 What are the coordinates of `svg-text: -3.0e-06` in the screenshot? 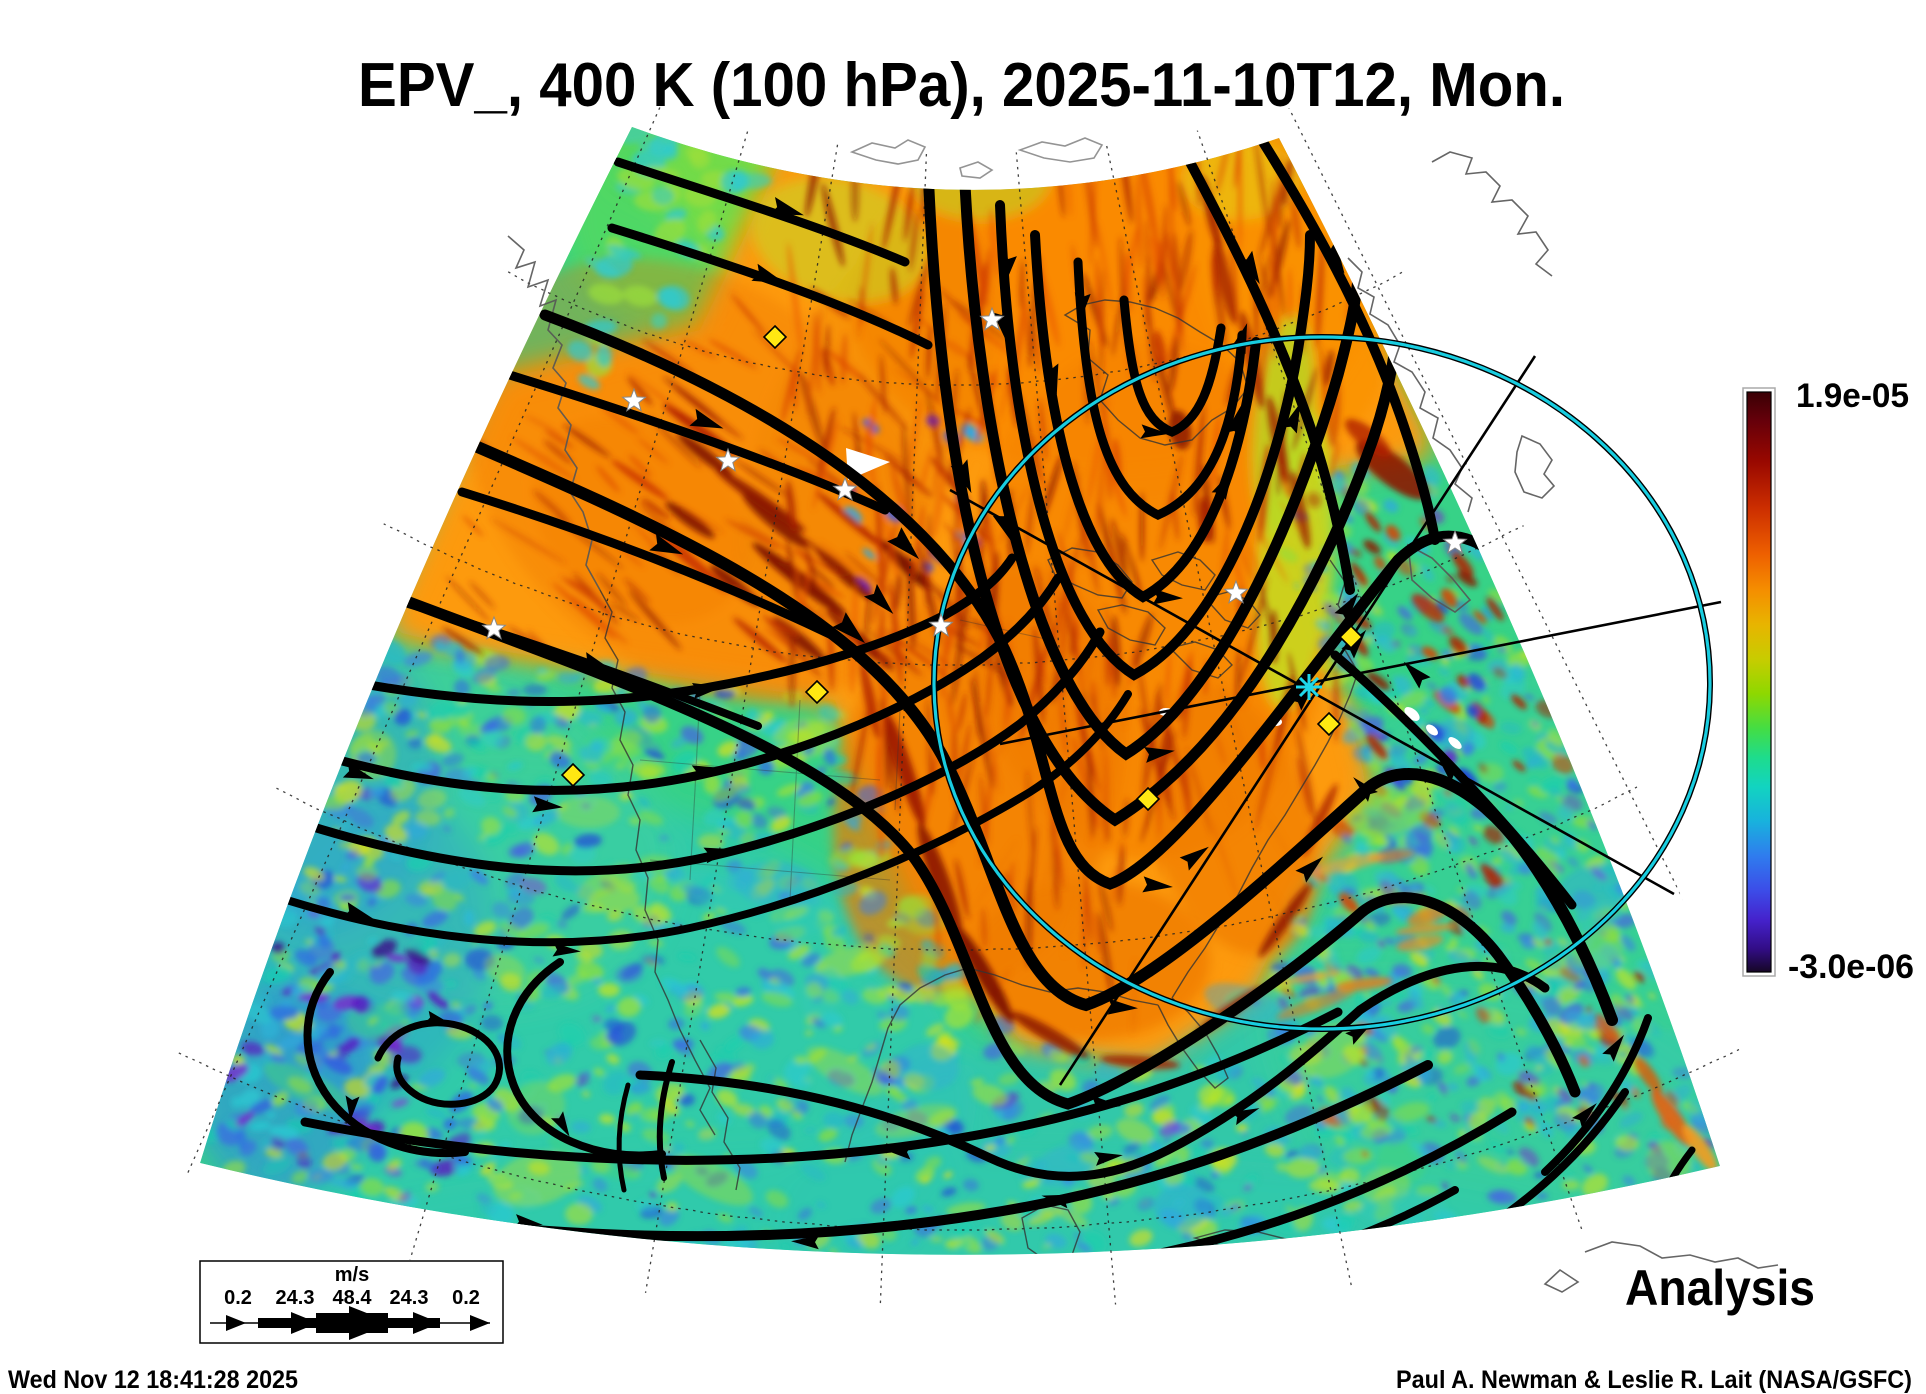 It's located at (1851, 967).